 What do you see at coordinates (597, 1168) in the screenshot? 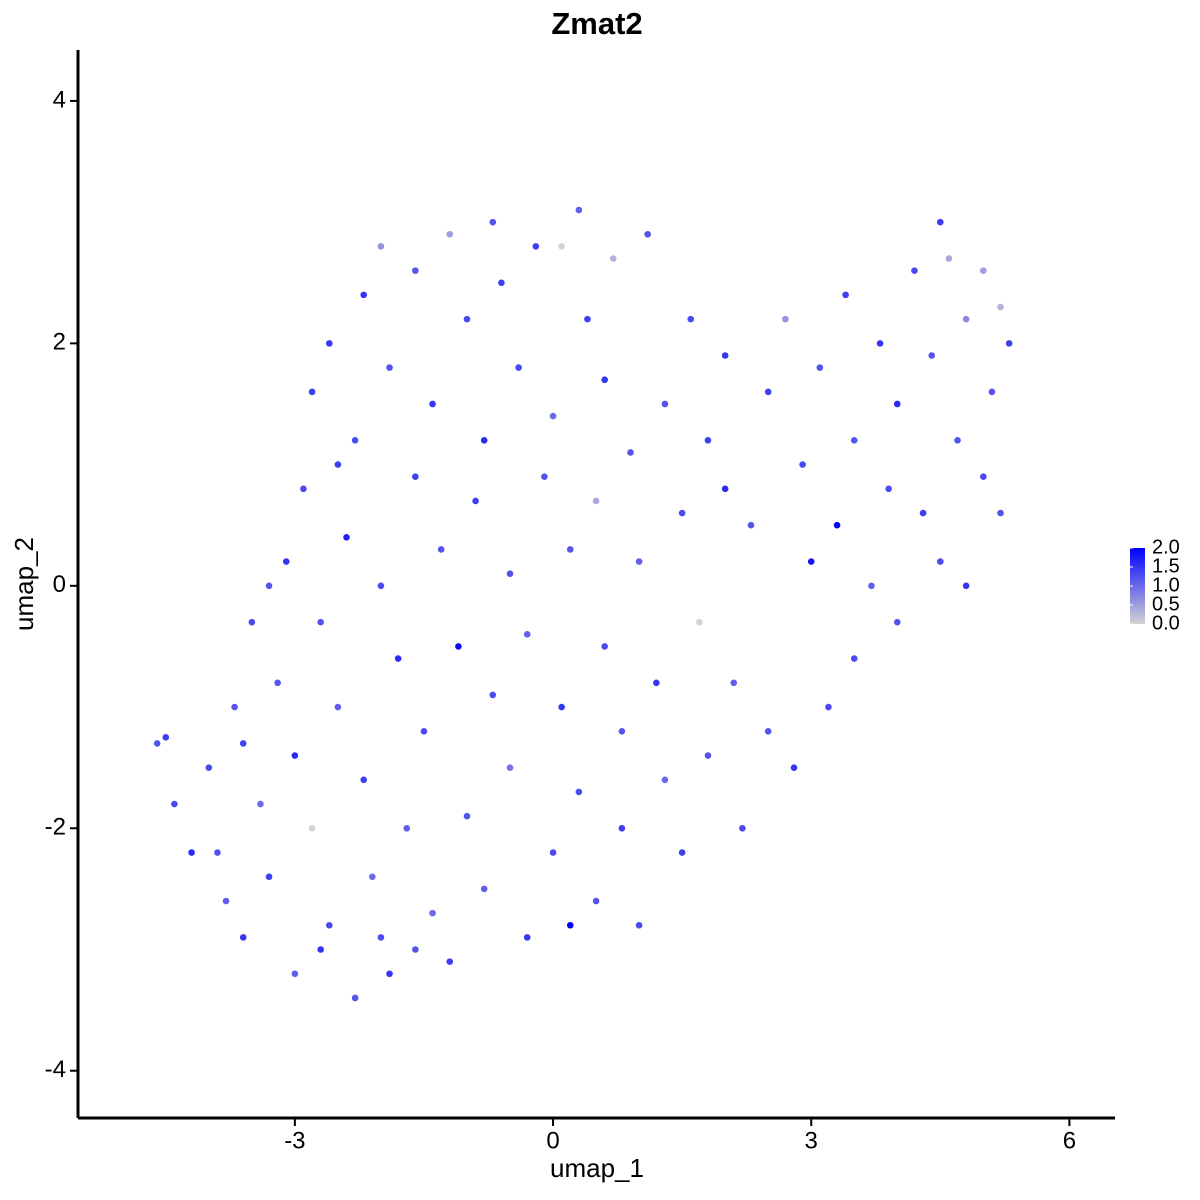
I see `x-axis-title: umap_1` at bounding box center [597, 1168].